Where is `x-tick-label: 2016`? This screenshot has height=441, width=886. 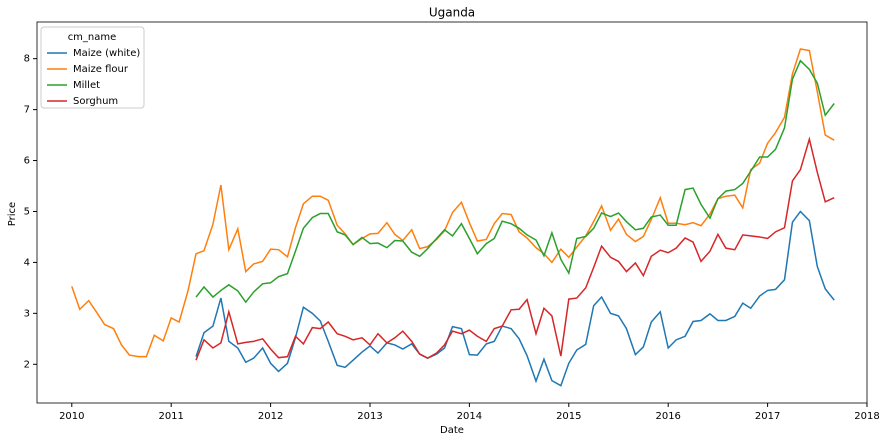
x-tick-label: 2016 is located at coordinates (667, 416).